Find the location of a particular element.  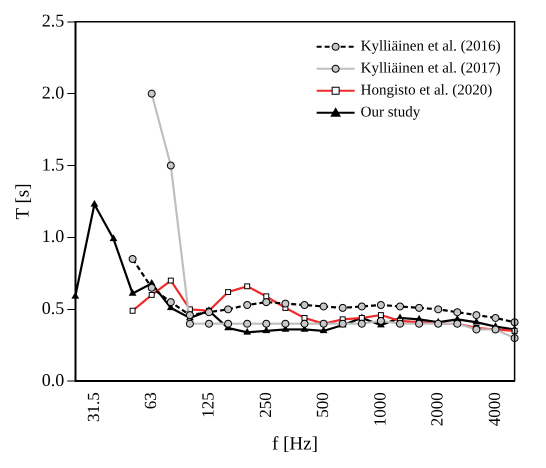

y-tick-label: 2.0 is located at coordinates (53, 92).